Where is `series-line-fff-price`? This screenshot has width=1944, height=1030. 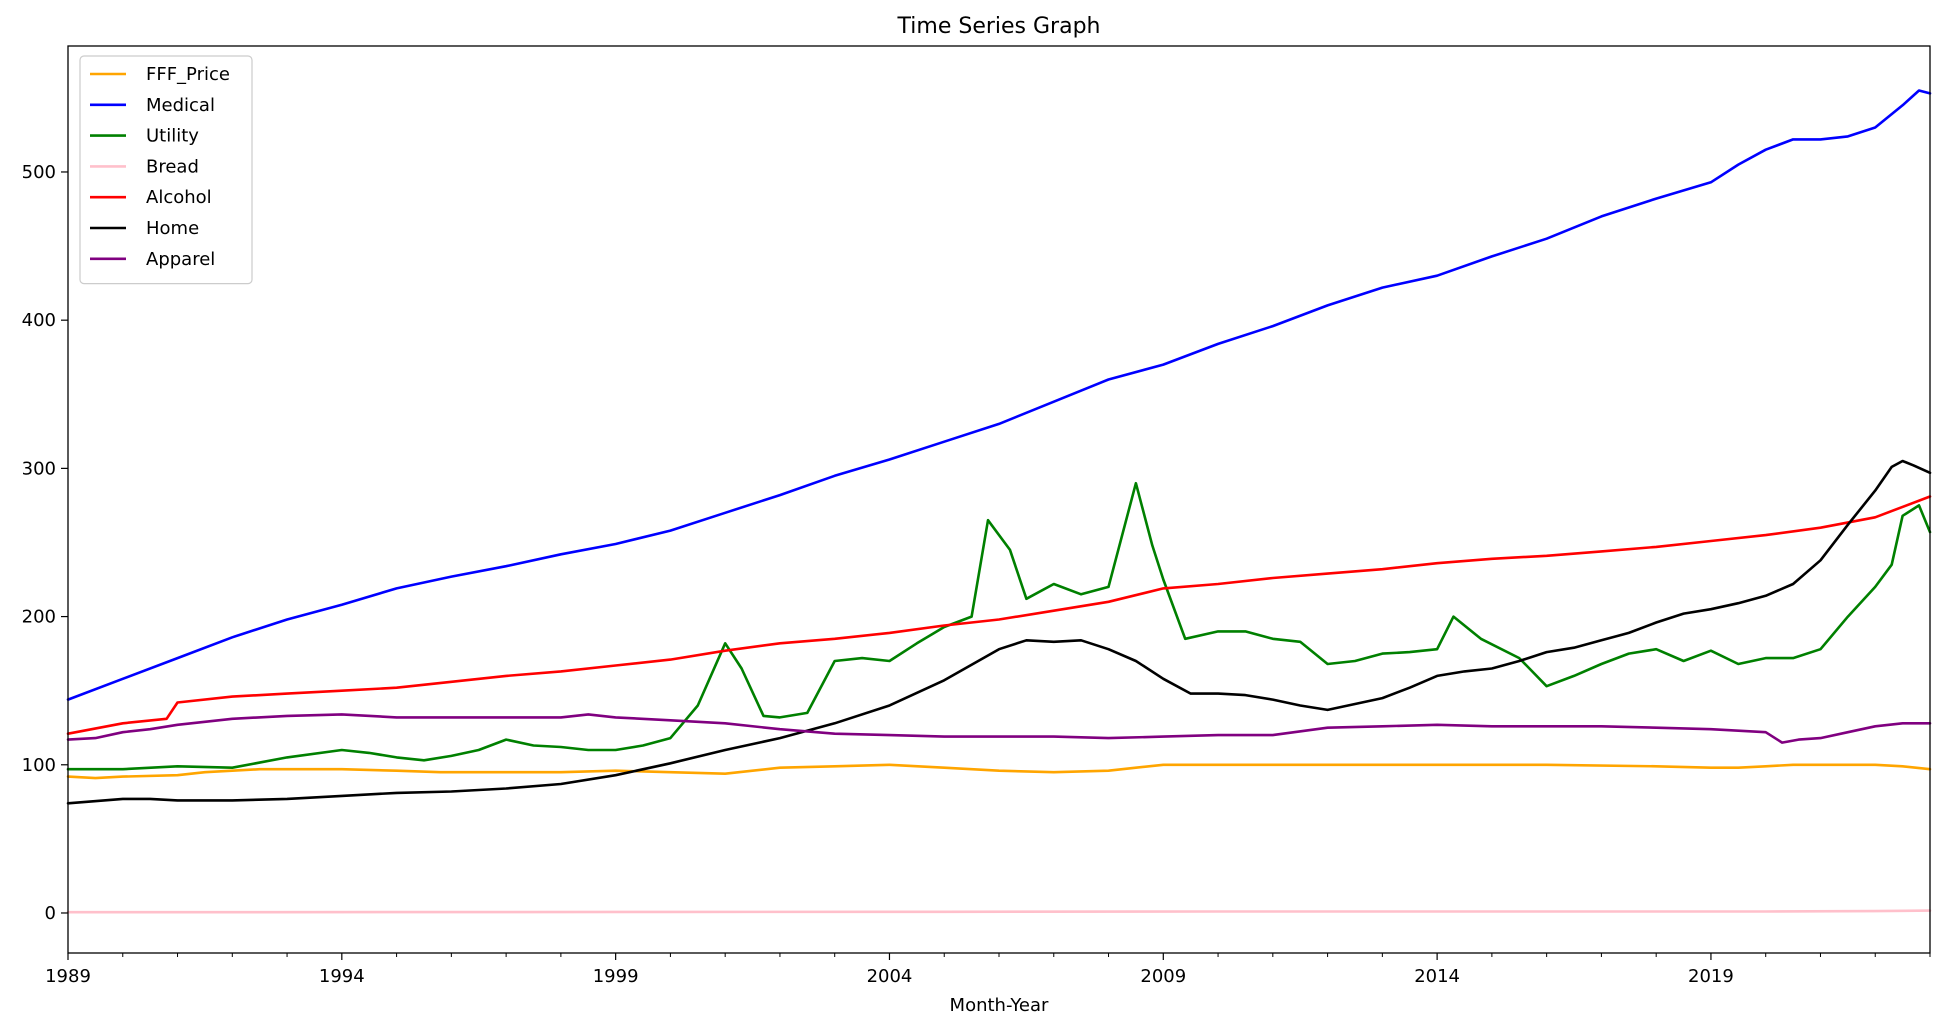 series-line-fff-price is located at coordinates (999, 771).